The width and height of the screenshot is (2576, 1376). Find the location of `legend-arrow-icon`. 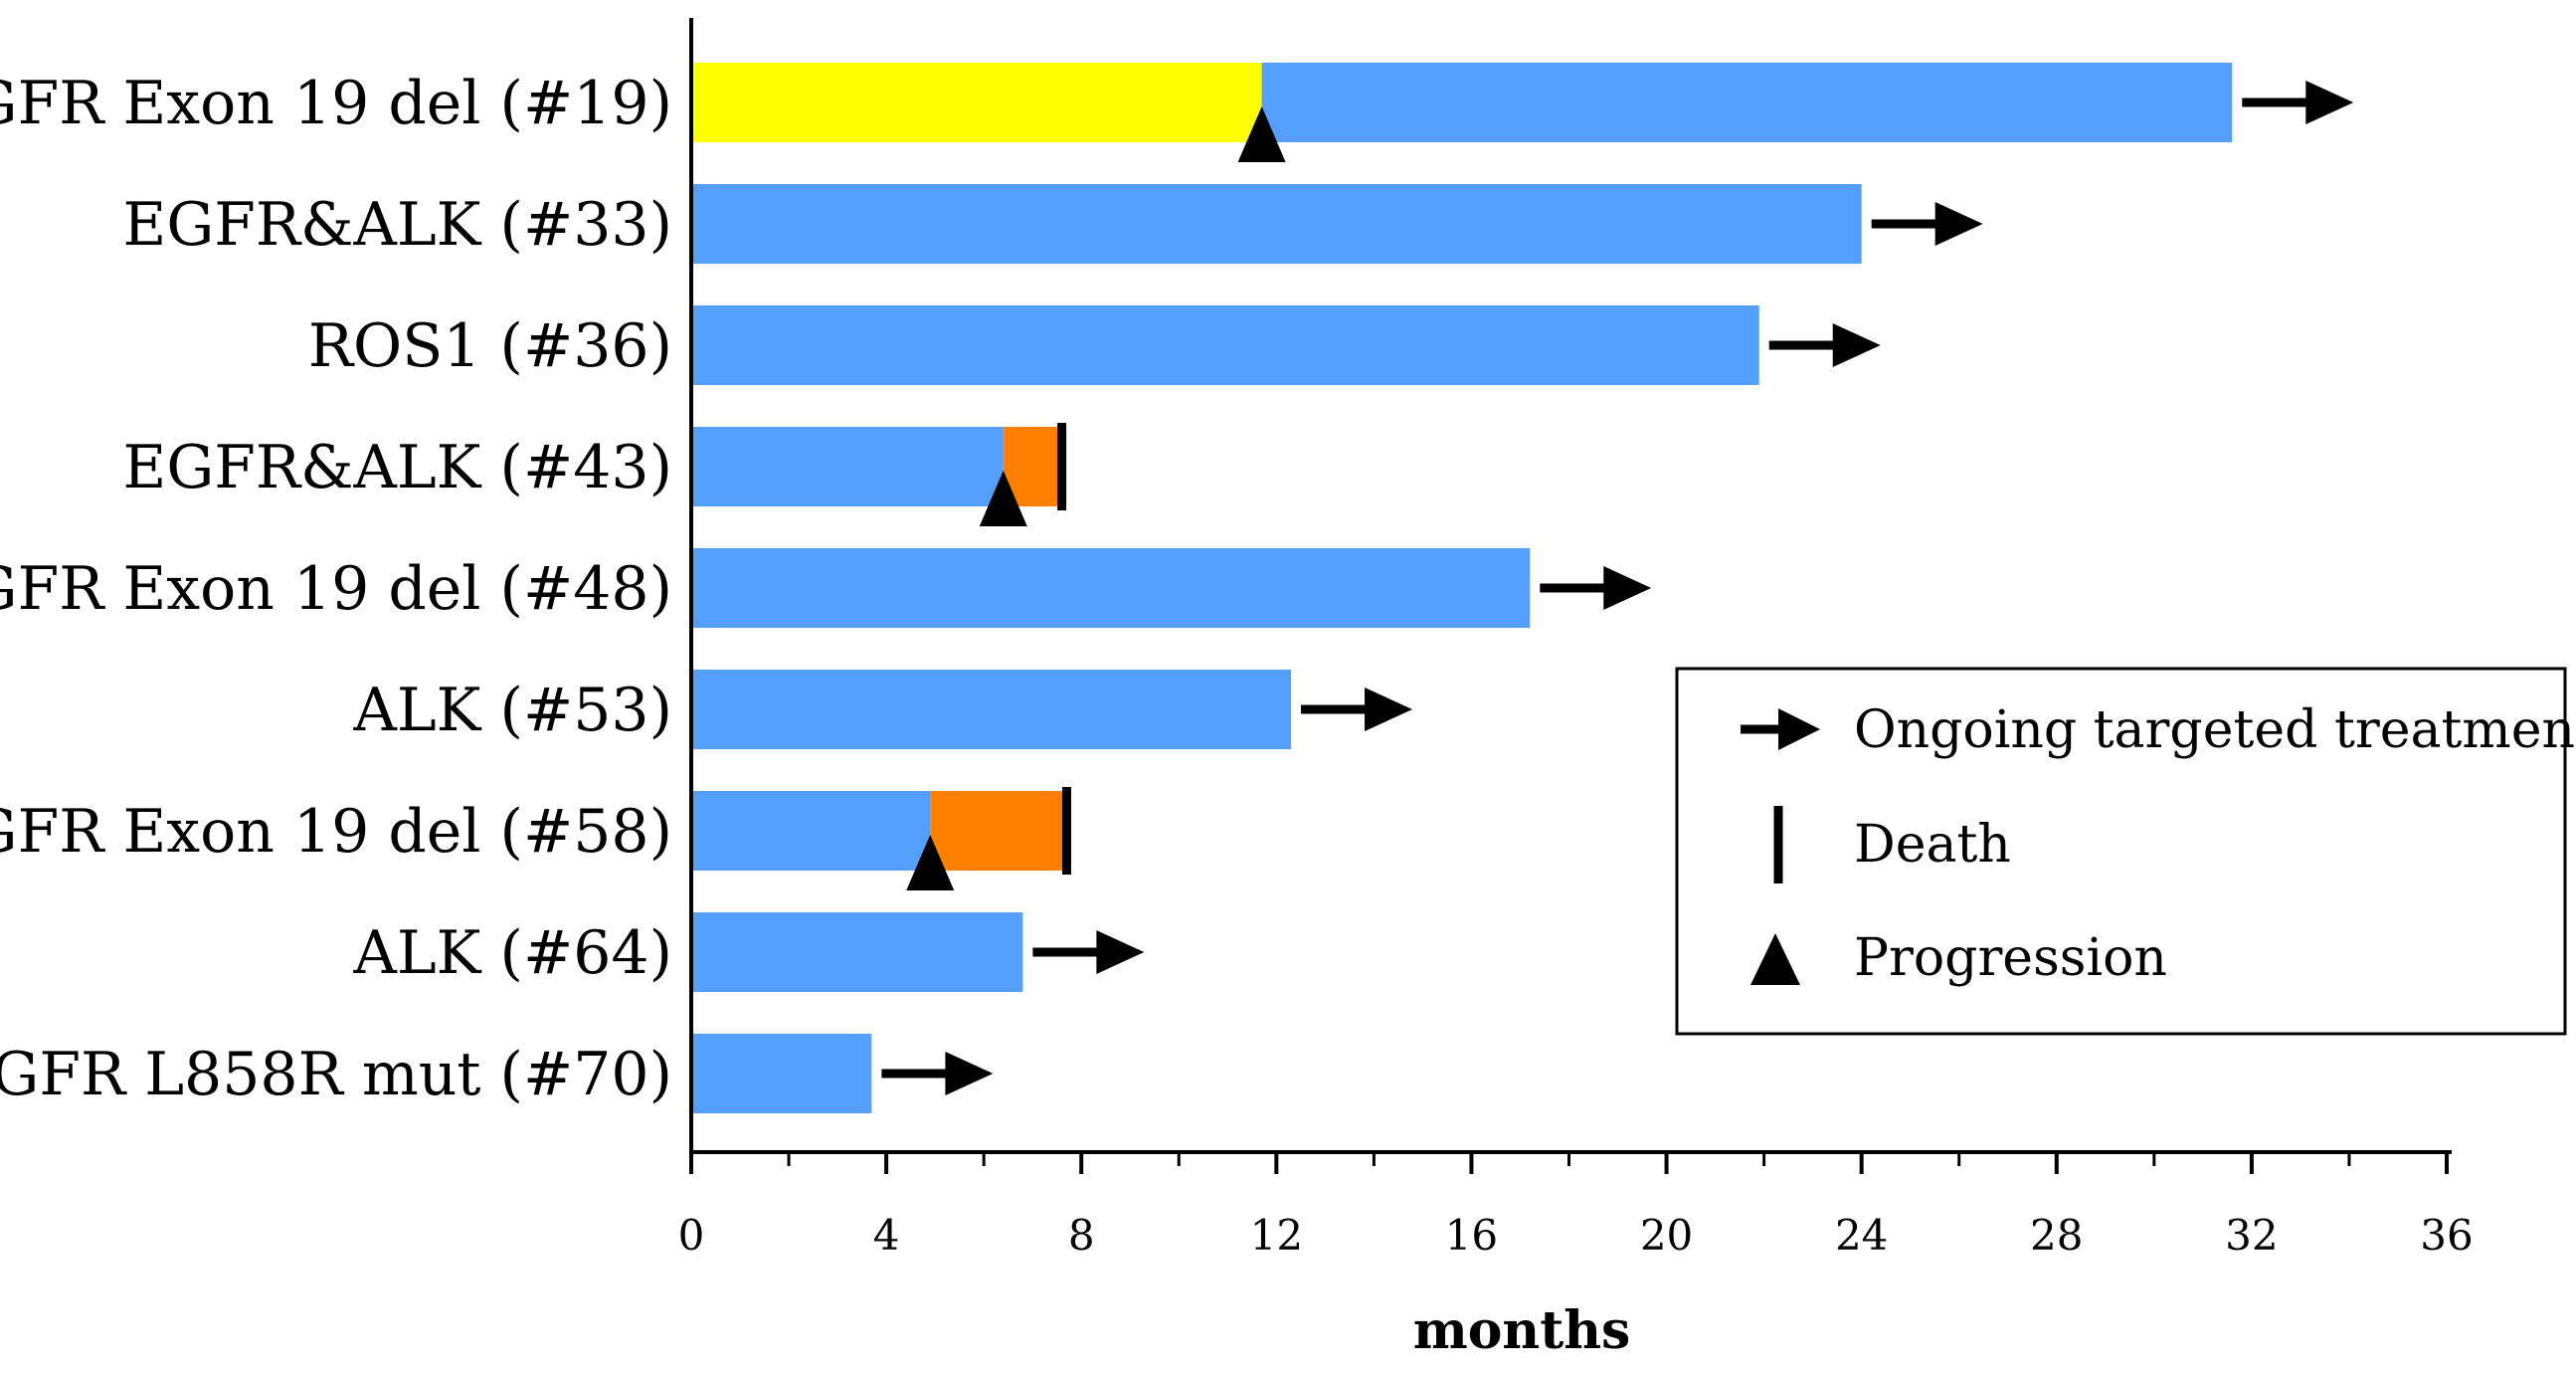

legend-arrow-icon is located at coordinates (1780, 729).